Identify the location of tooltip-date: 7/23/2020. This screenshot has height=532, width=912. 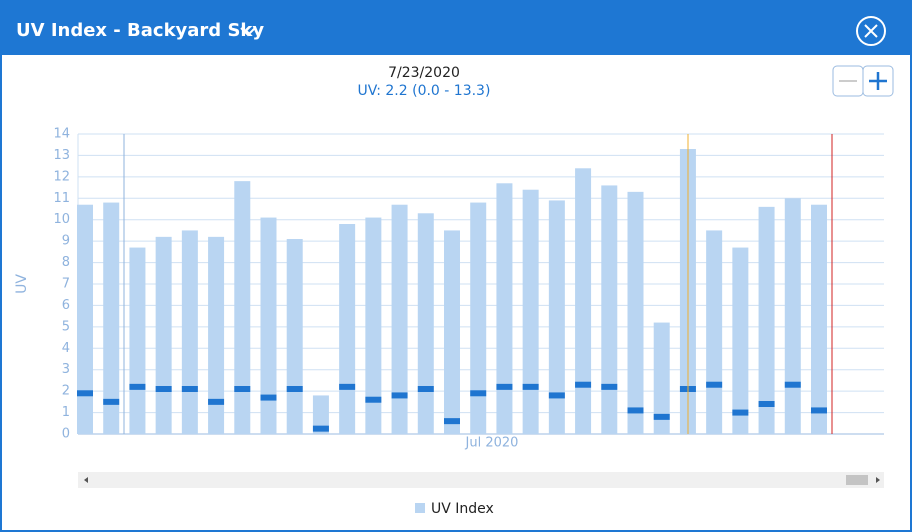
(424, 73).